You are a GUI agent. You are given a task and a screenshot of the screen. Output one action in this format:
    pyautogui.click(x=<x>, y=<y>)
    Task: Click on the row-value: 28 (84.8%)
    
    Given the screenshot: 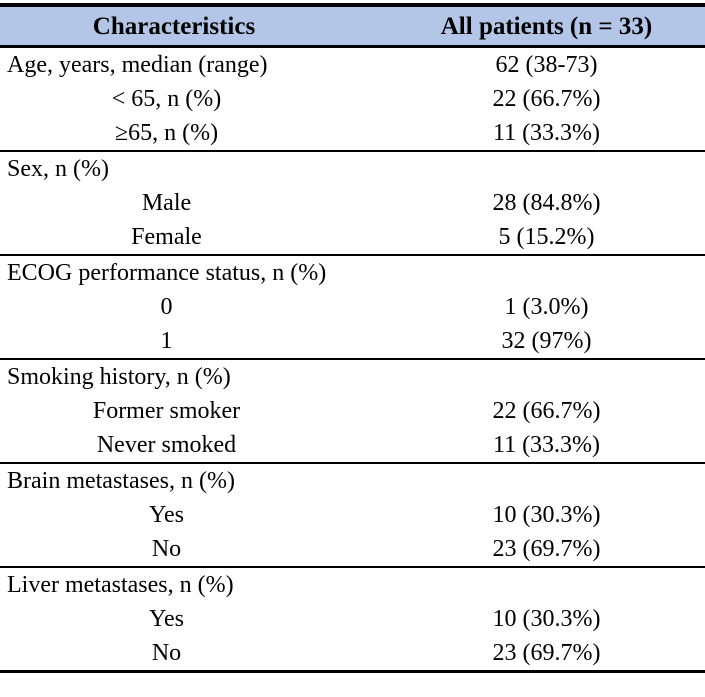 What is the action you would take?
    pyautogui.click(x=546, y=203)
    